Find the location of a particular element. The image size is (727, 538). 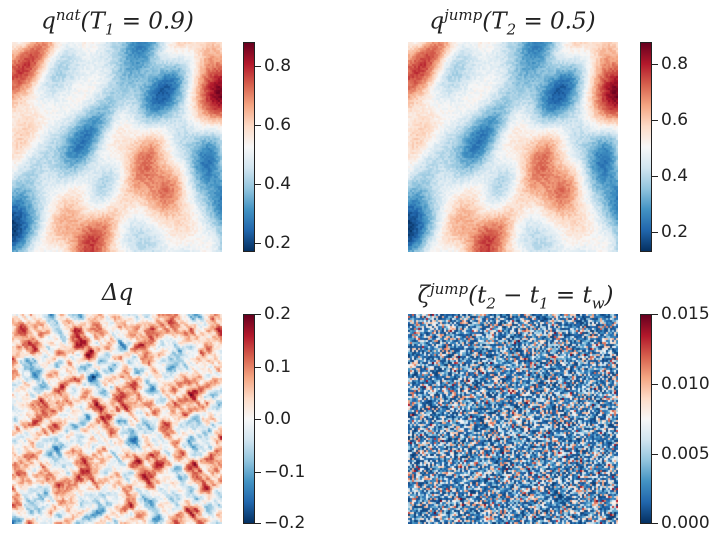

colorbar-zeta-jump is located at coordinates (646, 419).